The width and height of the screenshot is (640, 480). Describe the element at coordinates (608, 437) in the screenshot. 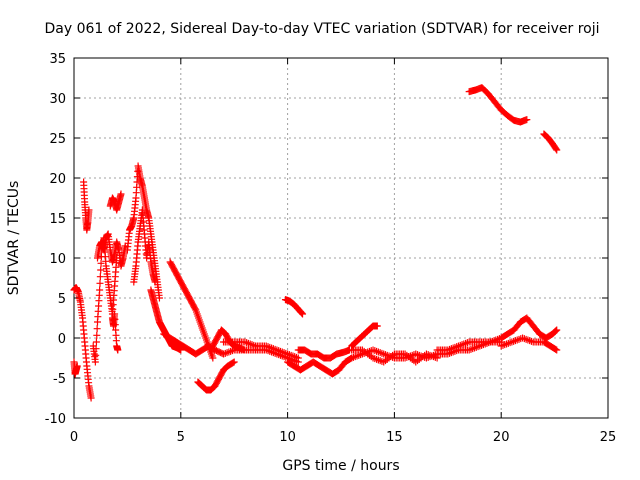

I see `x-tick-label: 25` at that location.